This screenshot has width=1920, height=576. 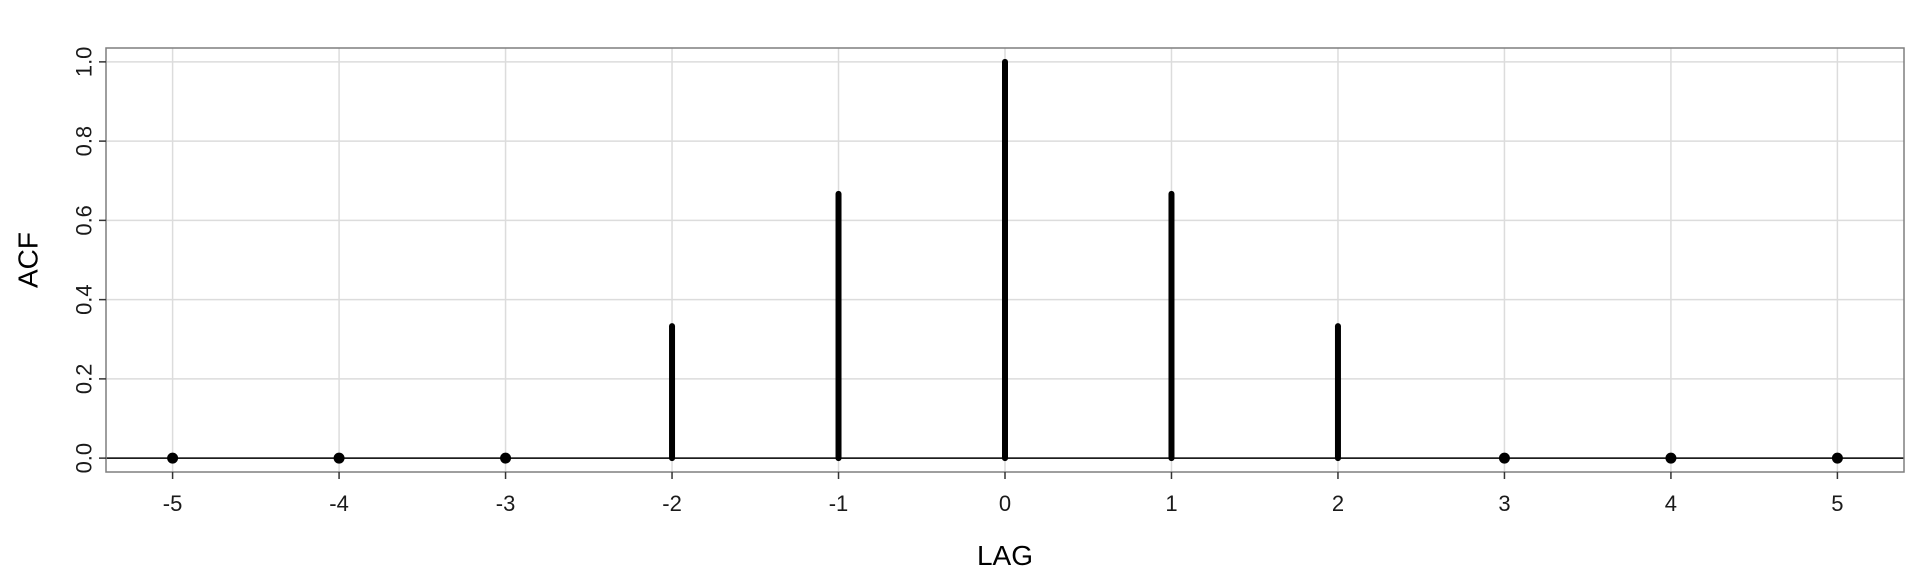 I want to click on x-tick-label: -5, so click(x=173, y=503).